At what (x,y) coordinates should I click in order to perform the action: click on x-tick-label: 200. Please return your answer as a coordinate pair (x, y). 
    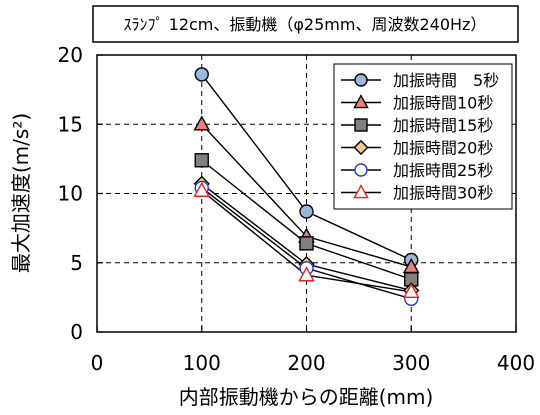
    Looking at the image, I should click on (306, 363).